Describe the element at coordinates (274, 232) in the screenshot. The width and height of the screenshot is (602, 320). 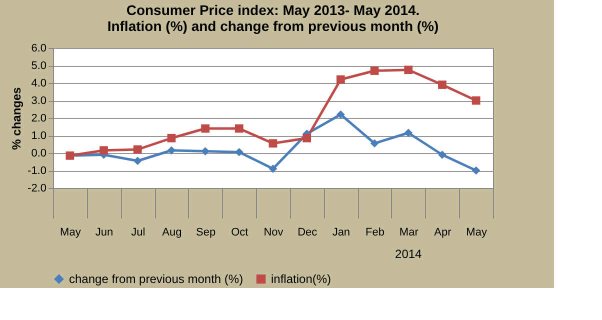
I see `x-tick-label: Nov` at that location.